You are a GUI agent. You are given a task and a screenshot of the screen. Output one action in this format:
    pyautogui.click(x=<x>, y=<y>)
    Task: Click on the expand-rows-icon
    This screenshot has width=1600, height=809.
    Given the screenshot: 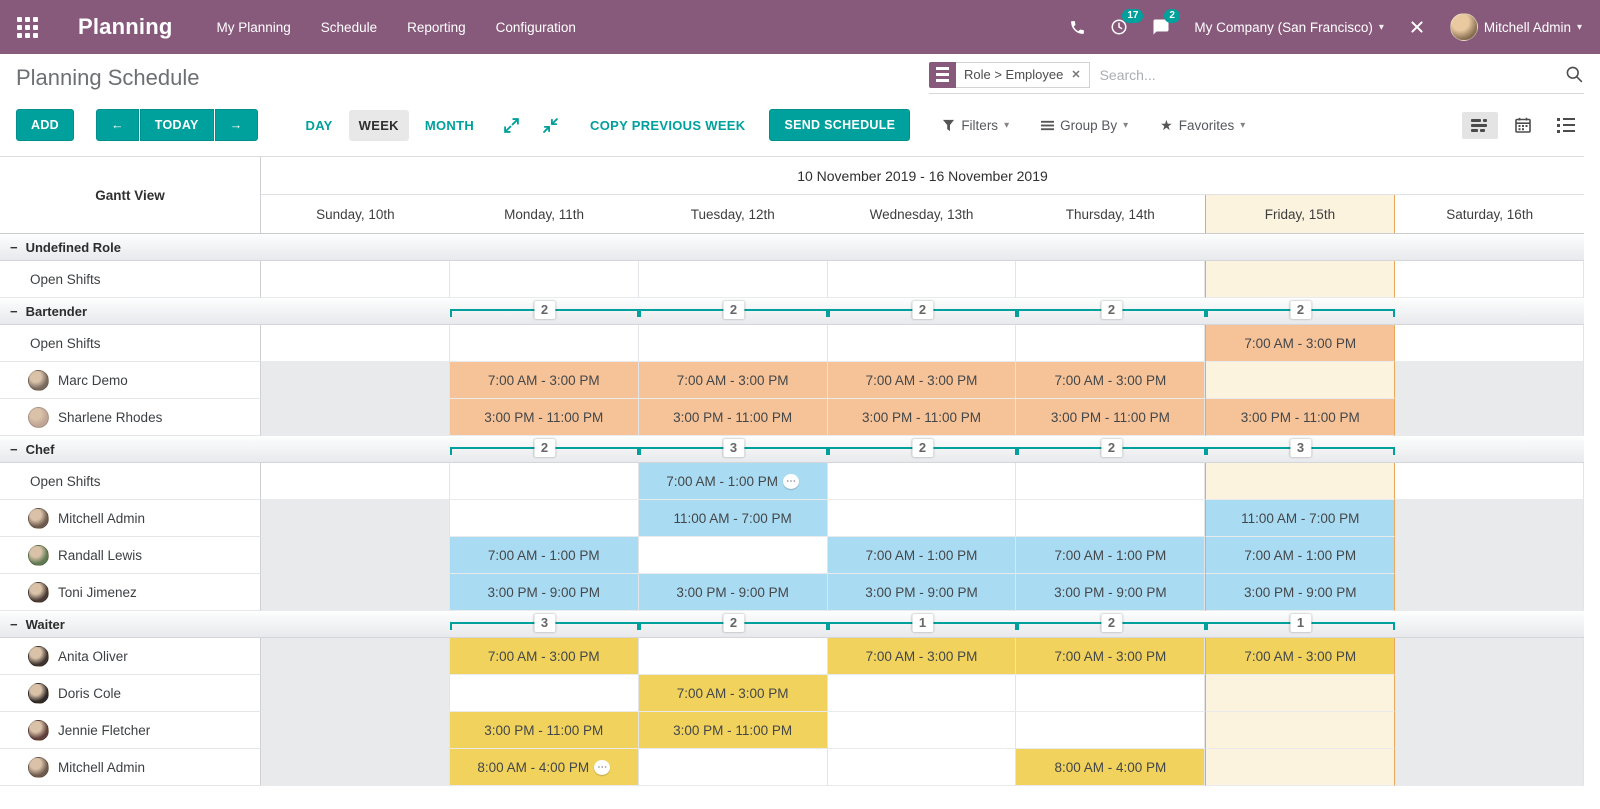 What is the action you would take?
    pyautogui.click(x=511, y=125)
    